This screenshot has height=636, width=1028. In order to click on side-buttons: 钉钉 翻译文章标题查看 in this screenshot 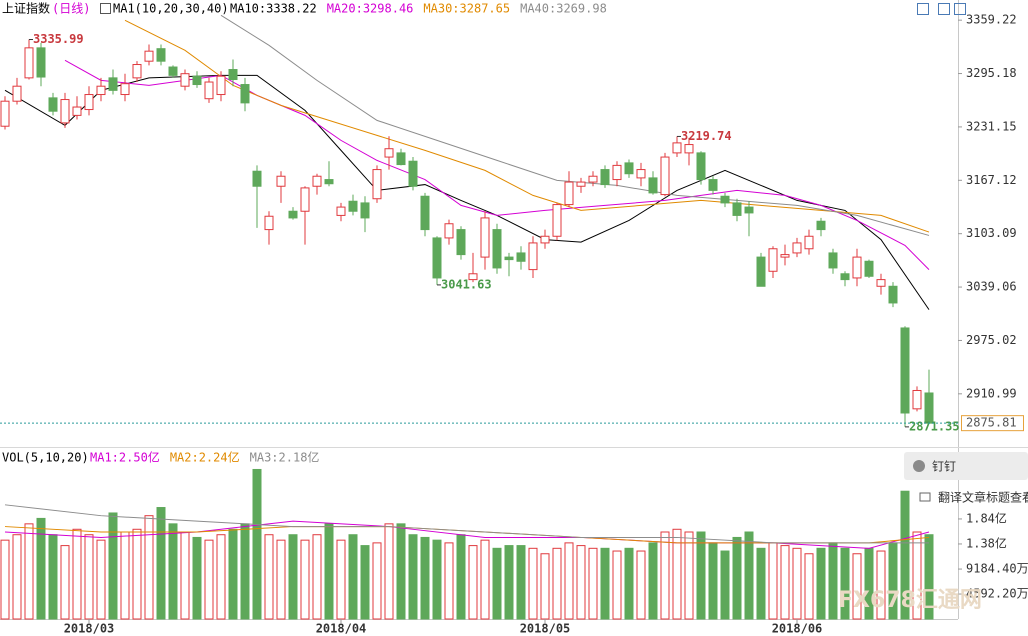, I will do `click(966, 478)`.